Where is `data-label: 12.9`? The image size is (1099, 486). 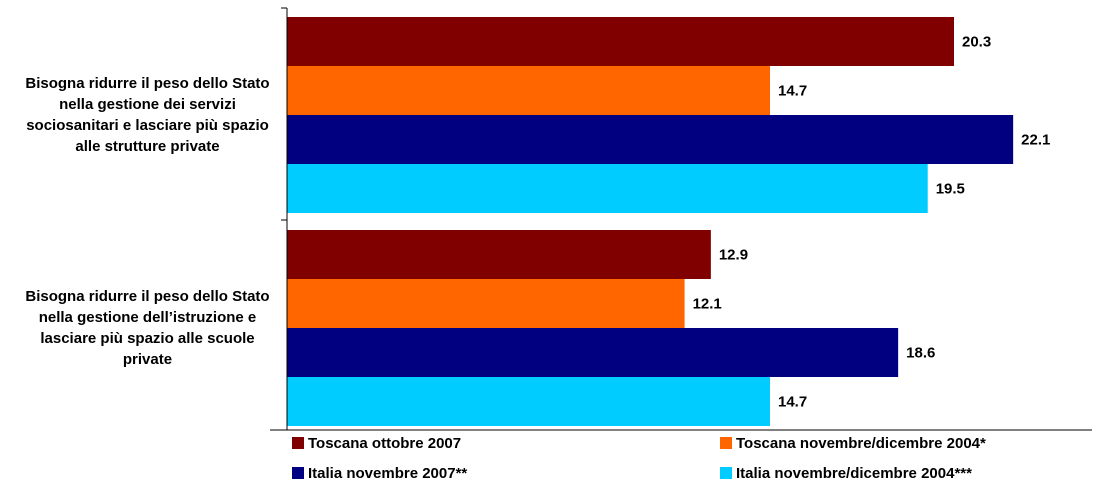 data-label: 12.9 is located at coordinates (733, 254).